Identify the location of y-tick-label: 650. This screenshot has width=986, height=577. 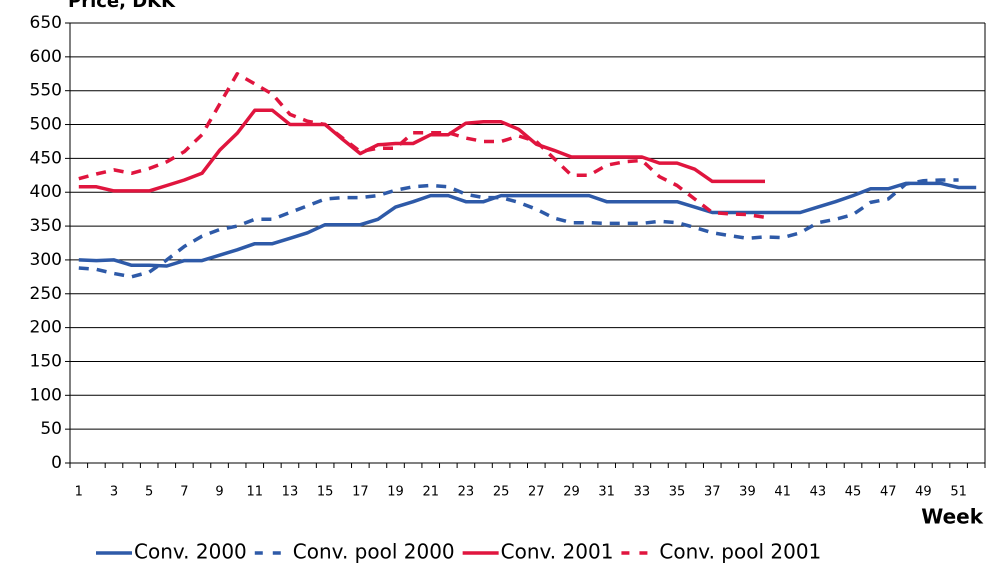
(46, 23).